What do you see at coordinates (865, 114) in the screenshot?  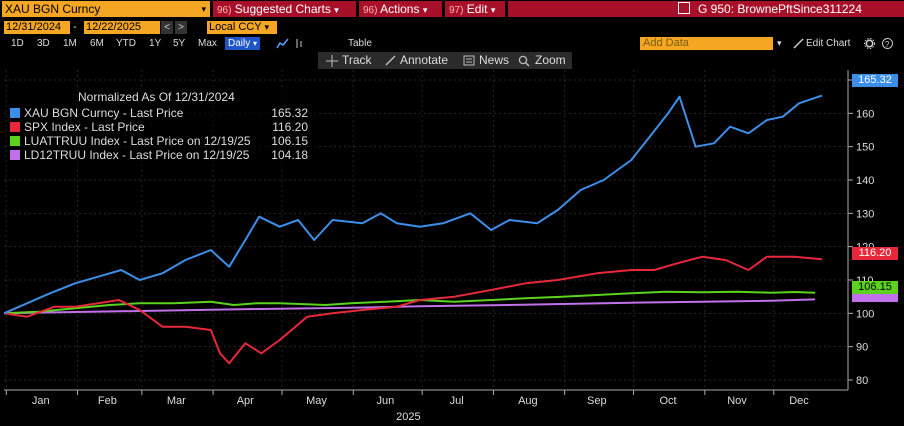 I see `y-tick-label: 160` at bounding box center [865, 114].